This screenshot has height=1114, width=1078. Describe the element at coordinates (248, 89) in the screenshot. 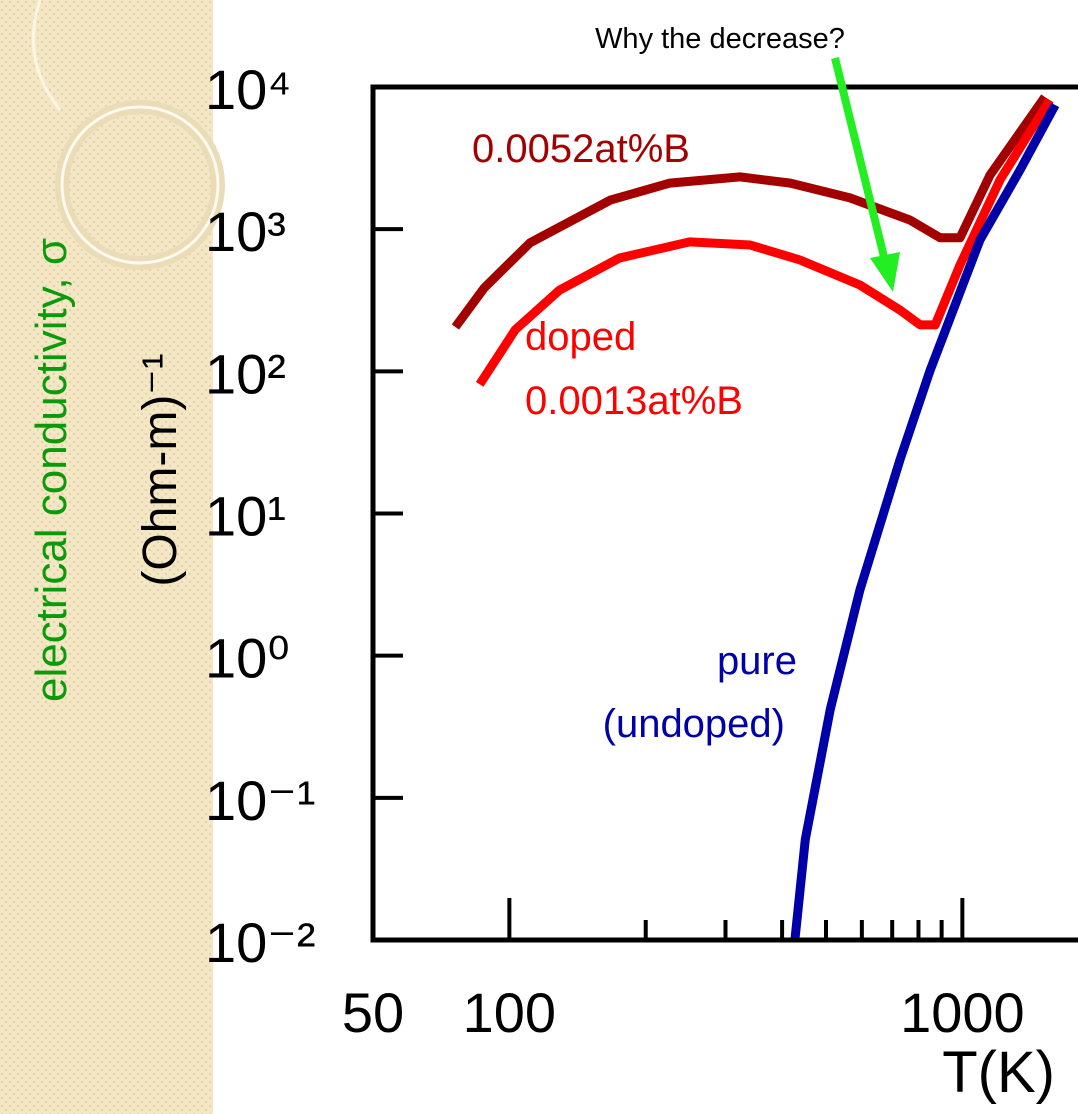

I see `y-tick-label: 10⁴` at that location.